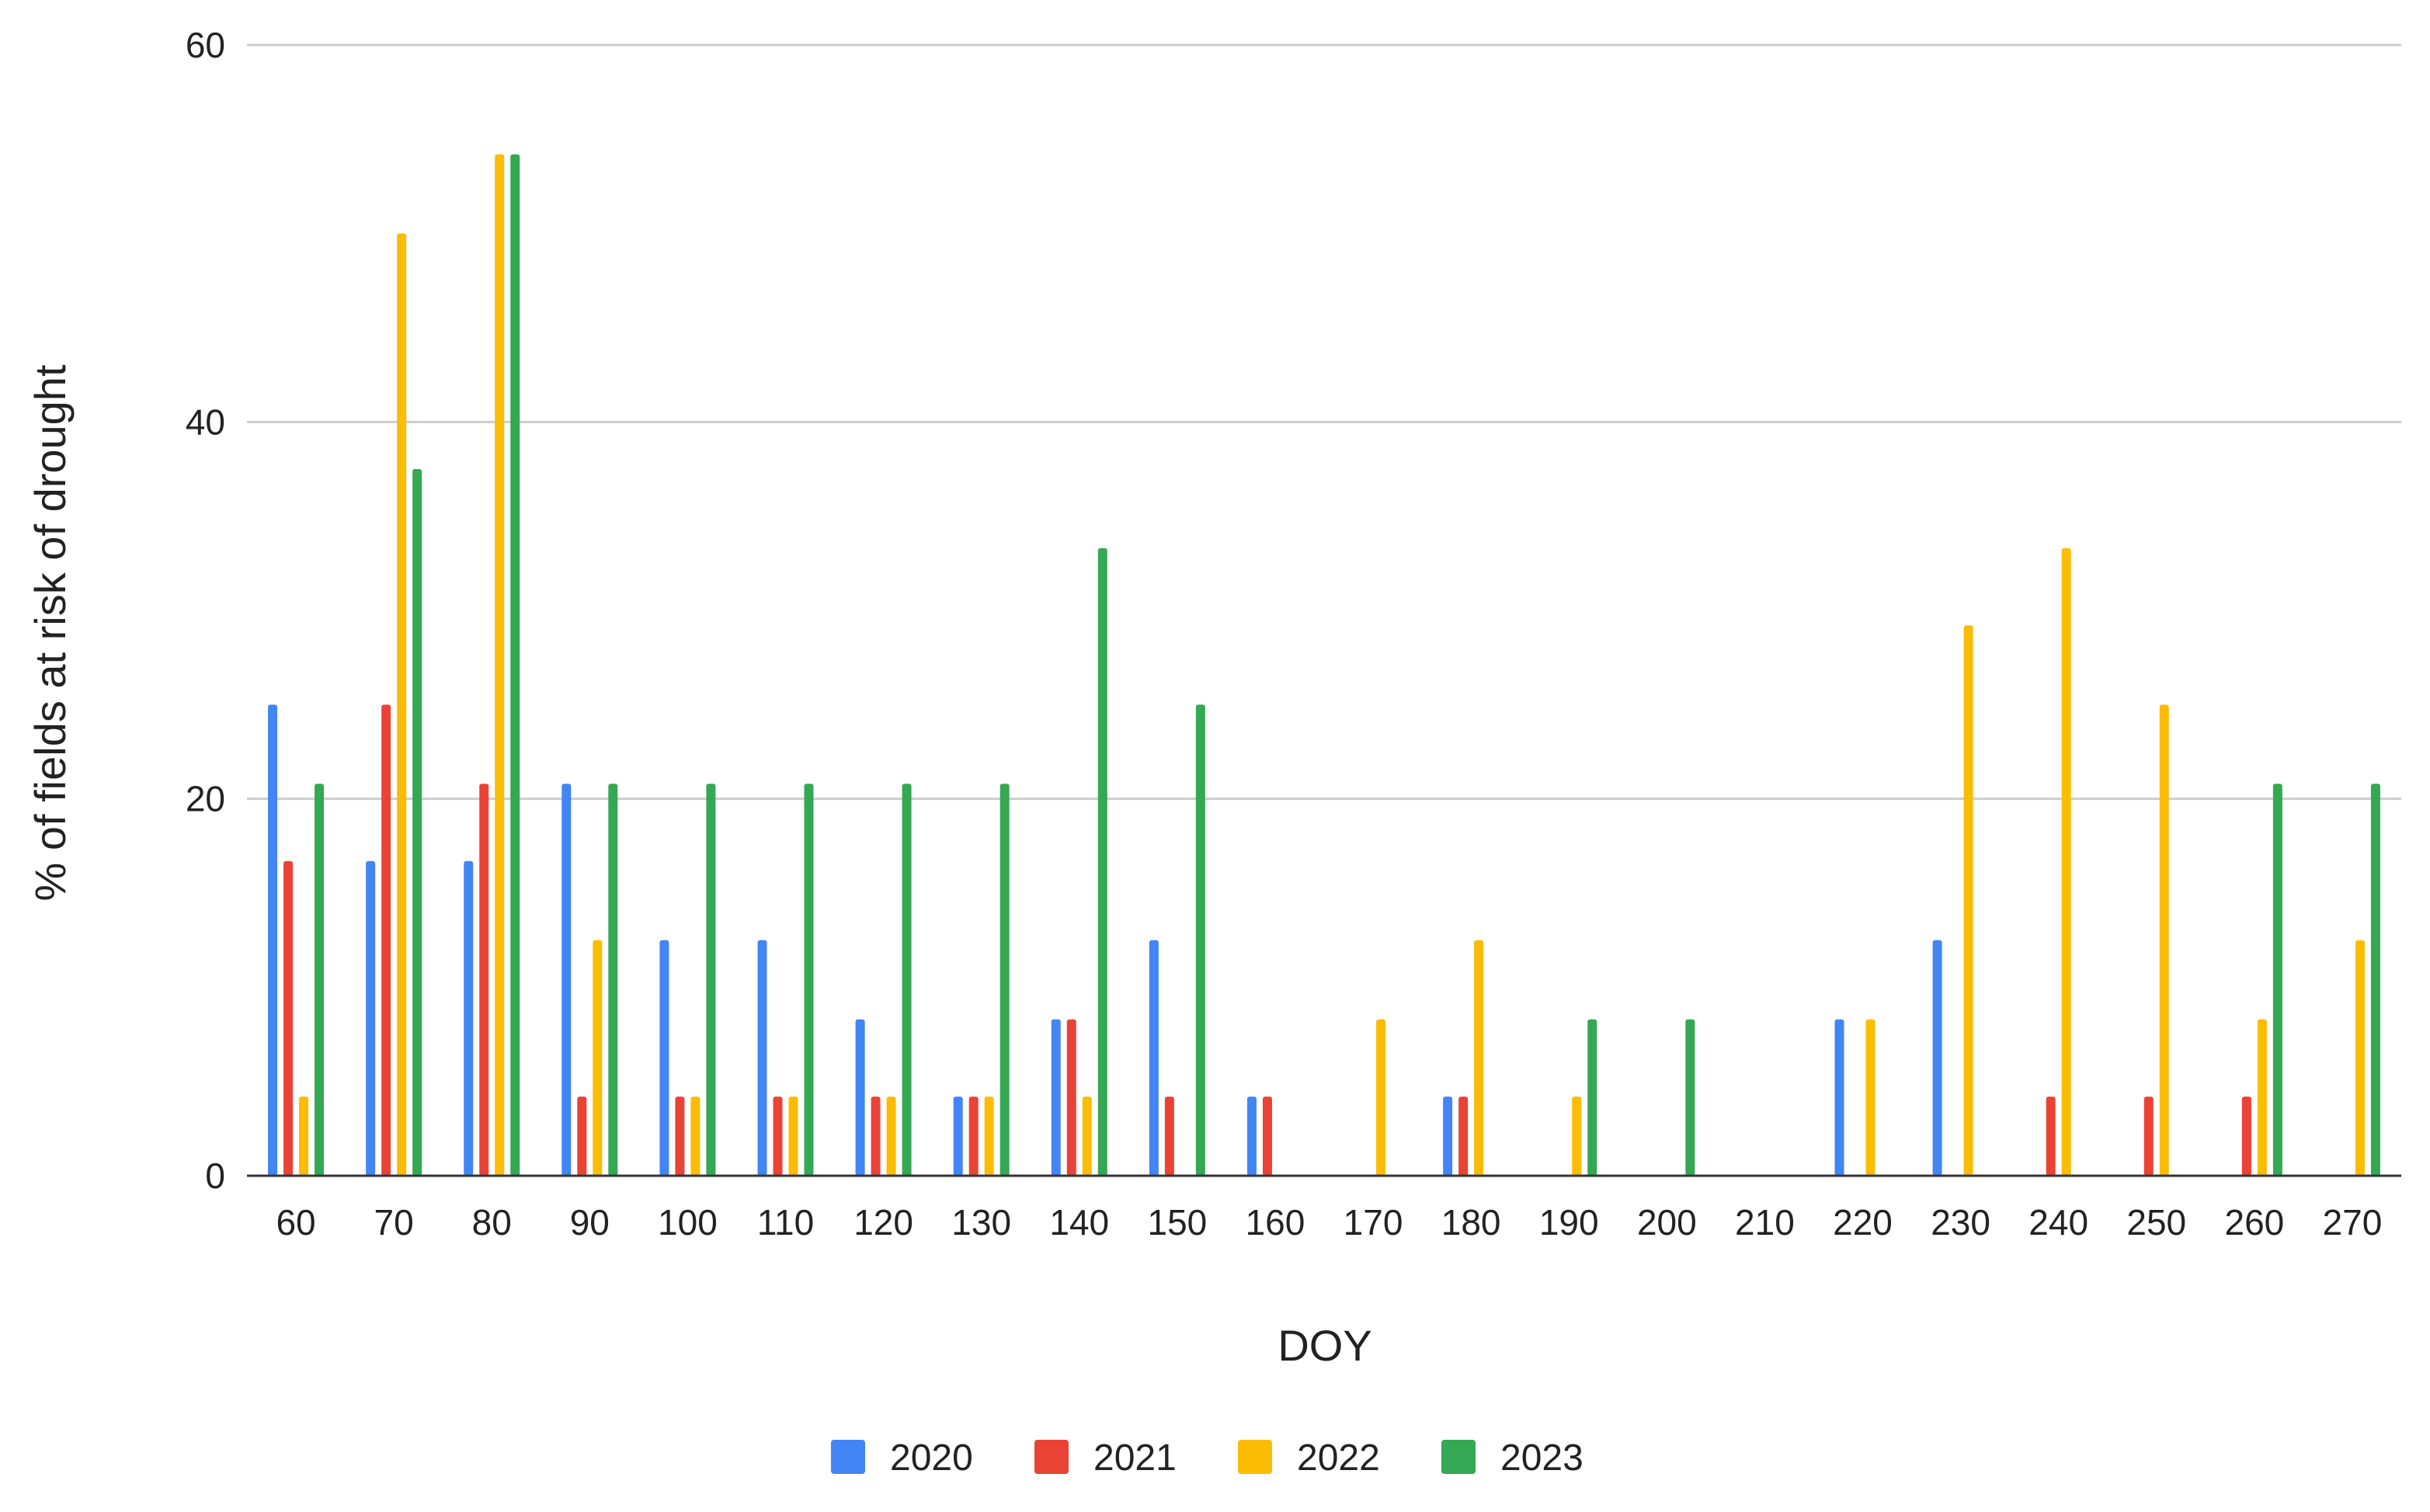 The height and width of the screenshot is (1512, 2430). Describe the element at coordinates (785, 1222) in the screenshot. I see `x-tick-label: 110` at that location.